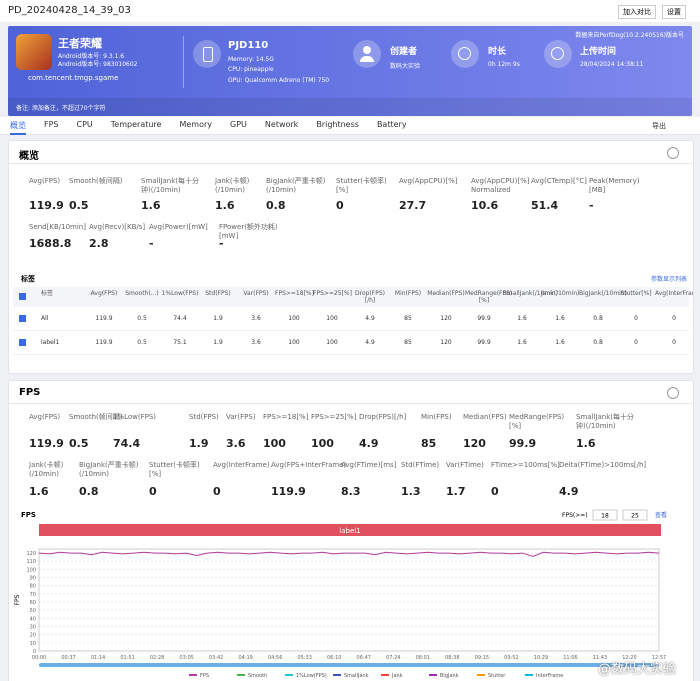 This screenshot has height=681, width=700. What do you see at coordinates (603, 293) in the screenshot?
I see `column-header: BigJank(/10min)` at bounding box center [603, 293].